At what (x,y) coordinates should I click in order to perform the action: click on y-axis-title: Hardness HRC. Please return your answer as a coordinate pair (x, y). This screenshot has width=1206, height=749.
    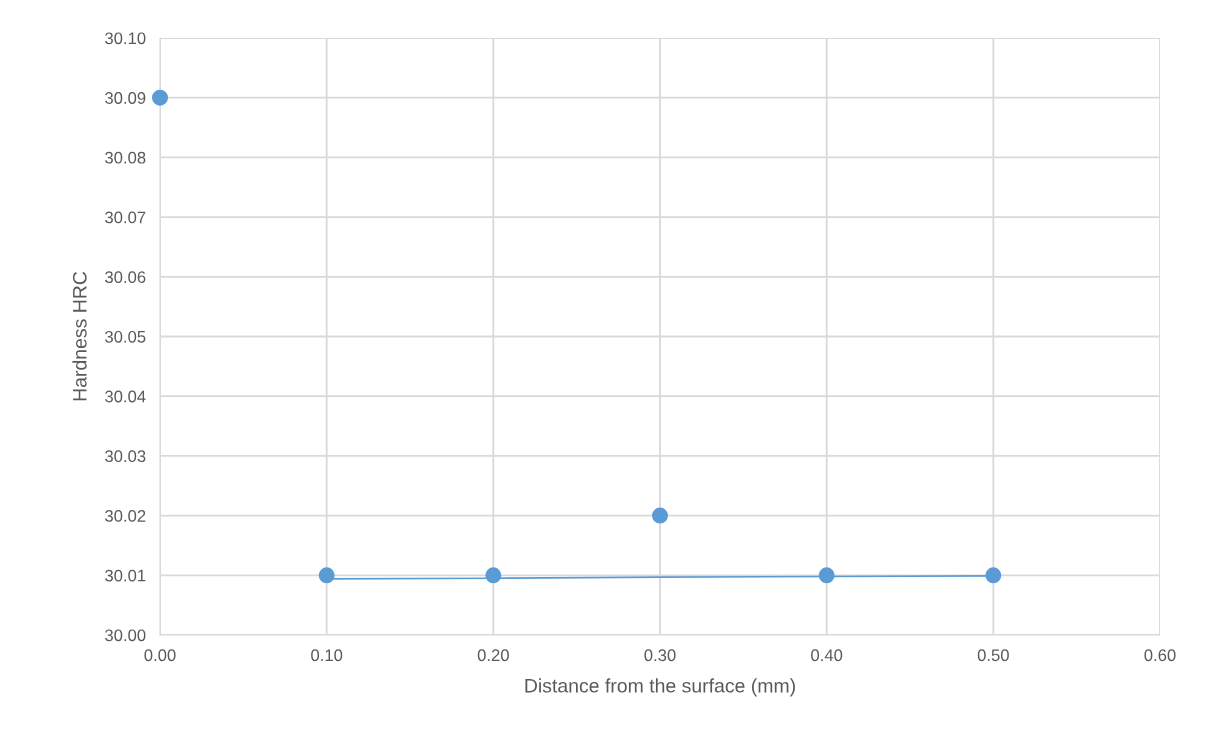
    Looking at the image, I should click on (79, 336).